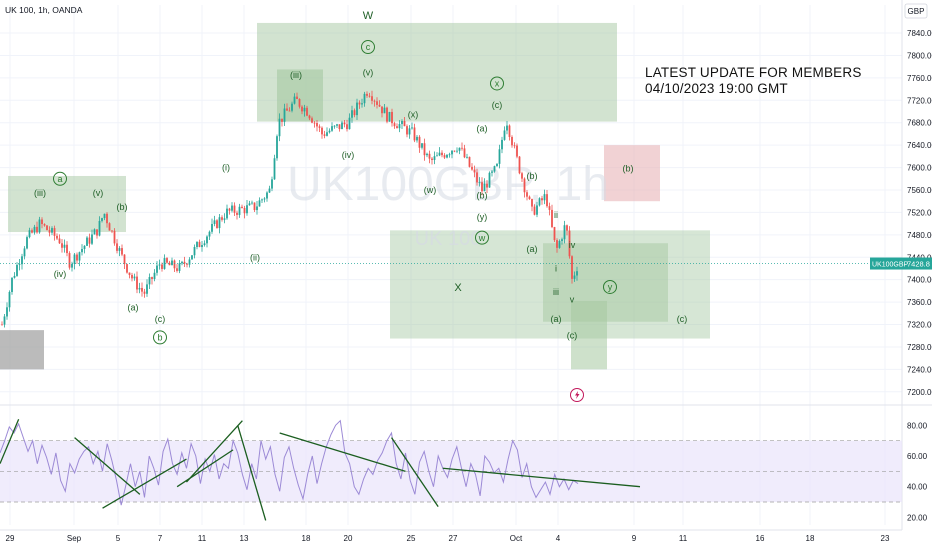 The height and width of the screenshot is (555, 932). What do you see at coordinates (368, 47) in the screenshot?
I see `wave-label: c` at bounding box center [368, 47].